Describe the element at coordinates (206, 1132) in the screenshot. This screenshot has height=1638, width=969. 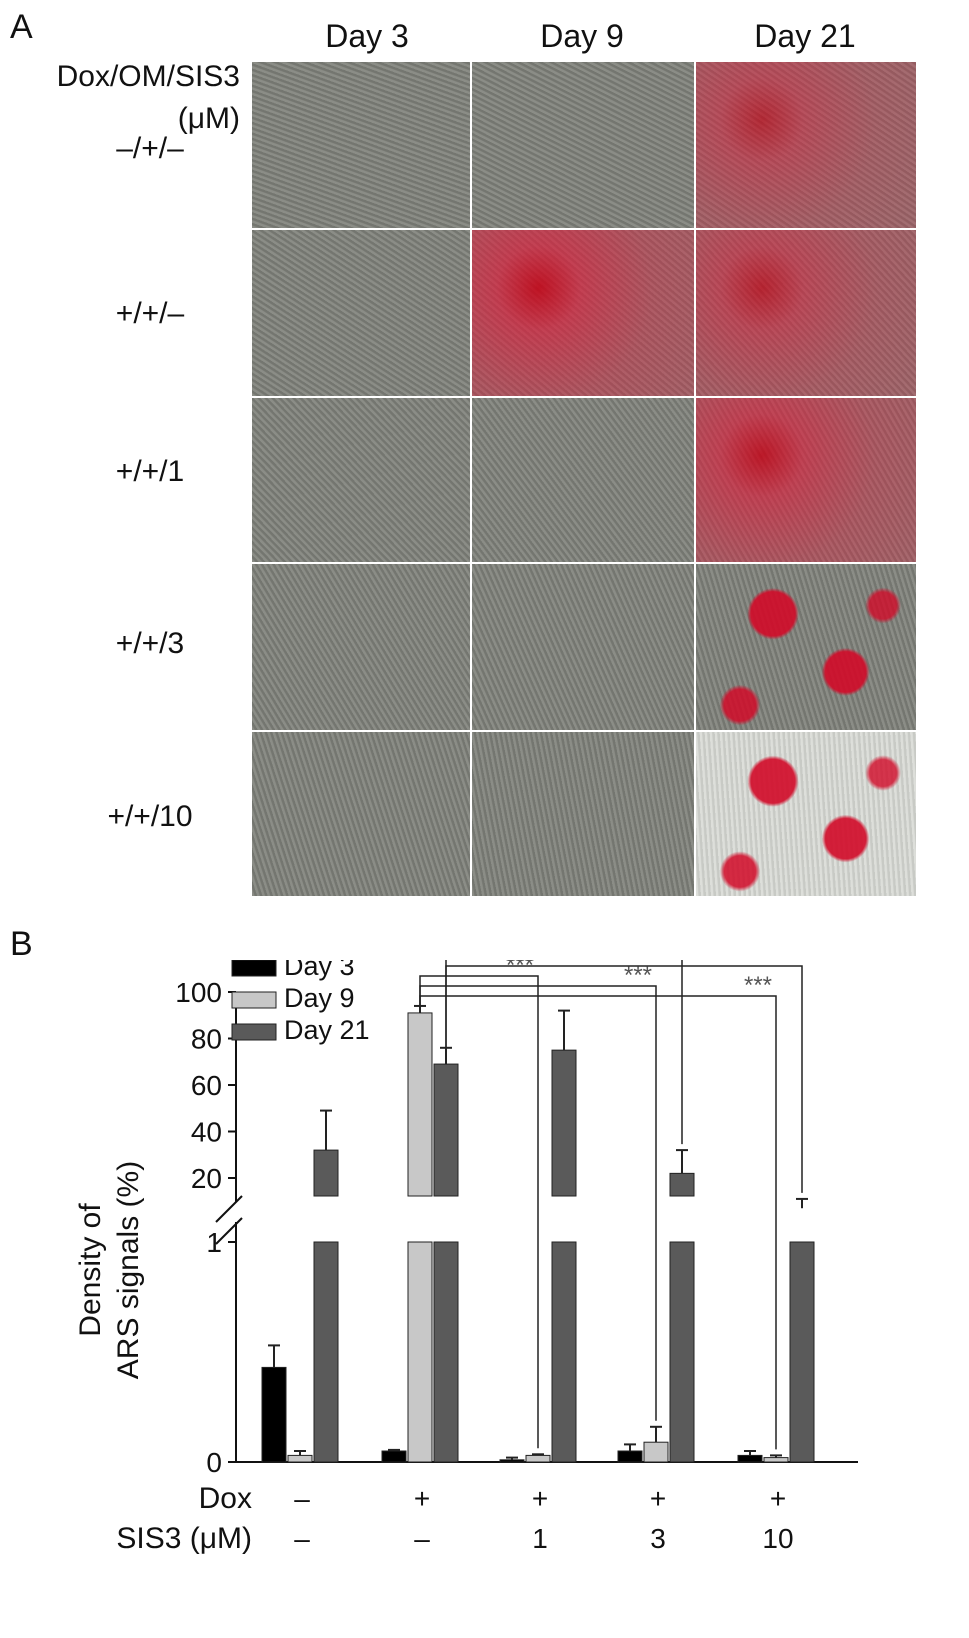
I see `y-tick-label: 40` at that location.